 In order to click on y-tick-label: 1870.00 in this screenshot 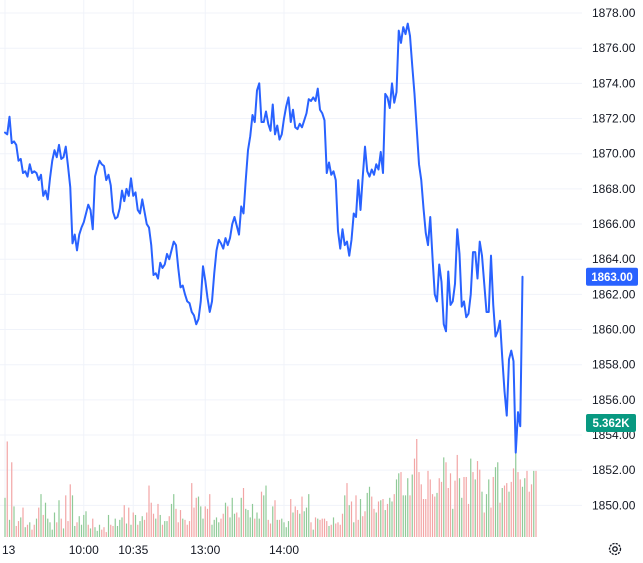, I will do `click(614, 154)`.